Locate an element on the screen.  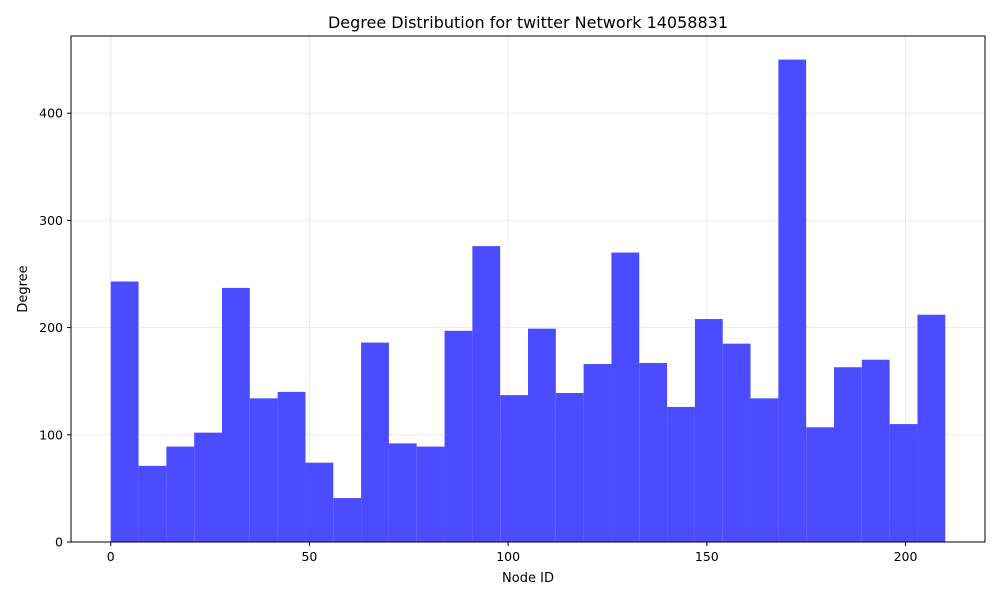
y-axis-label: Degree is located at coordinates (23, 288).